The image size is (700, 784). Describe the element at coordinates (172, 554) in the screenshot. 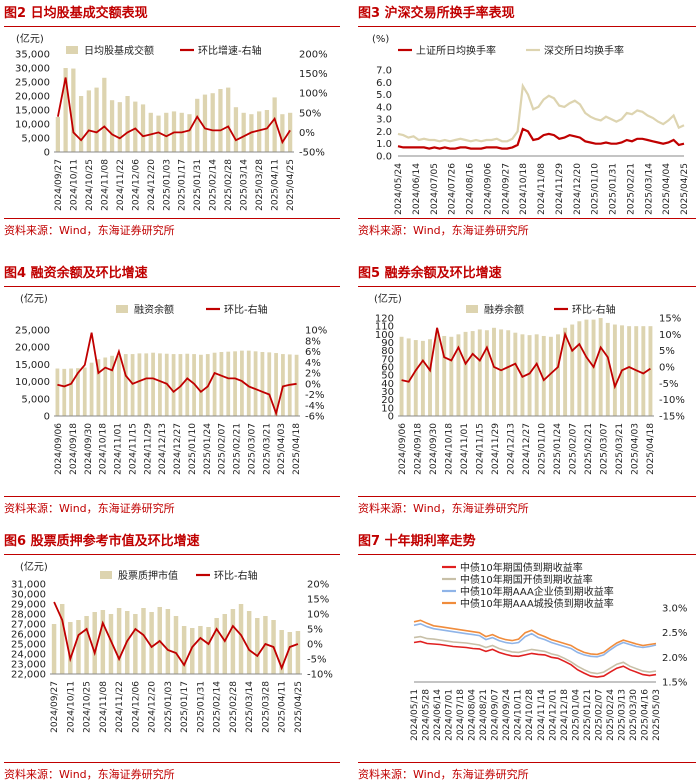

I see `title-rule` at that location.